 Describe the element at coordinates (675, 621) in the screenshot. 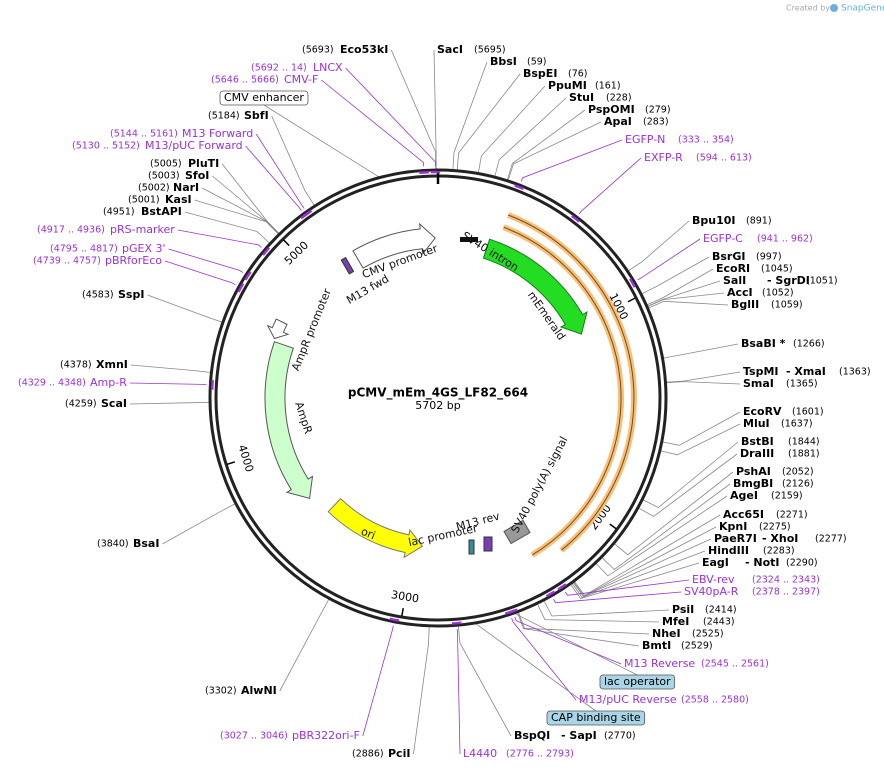

I see `enzyme-name: MfeI` at that location.